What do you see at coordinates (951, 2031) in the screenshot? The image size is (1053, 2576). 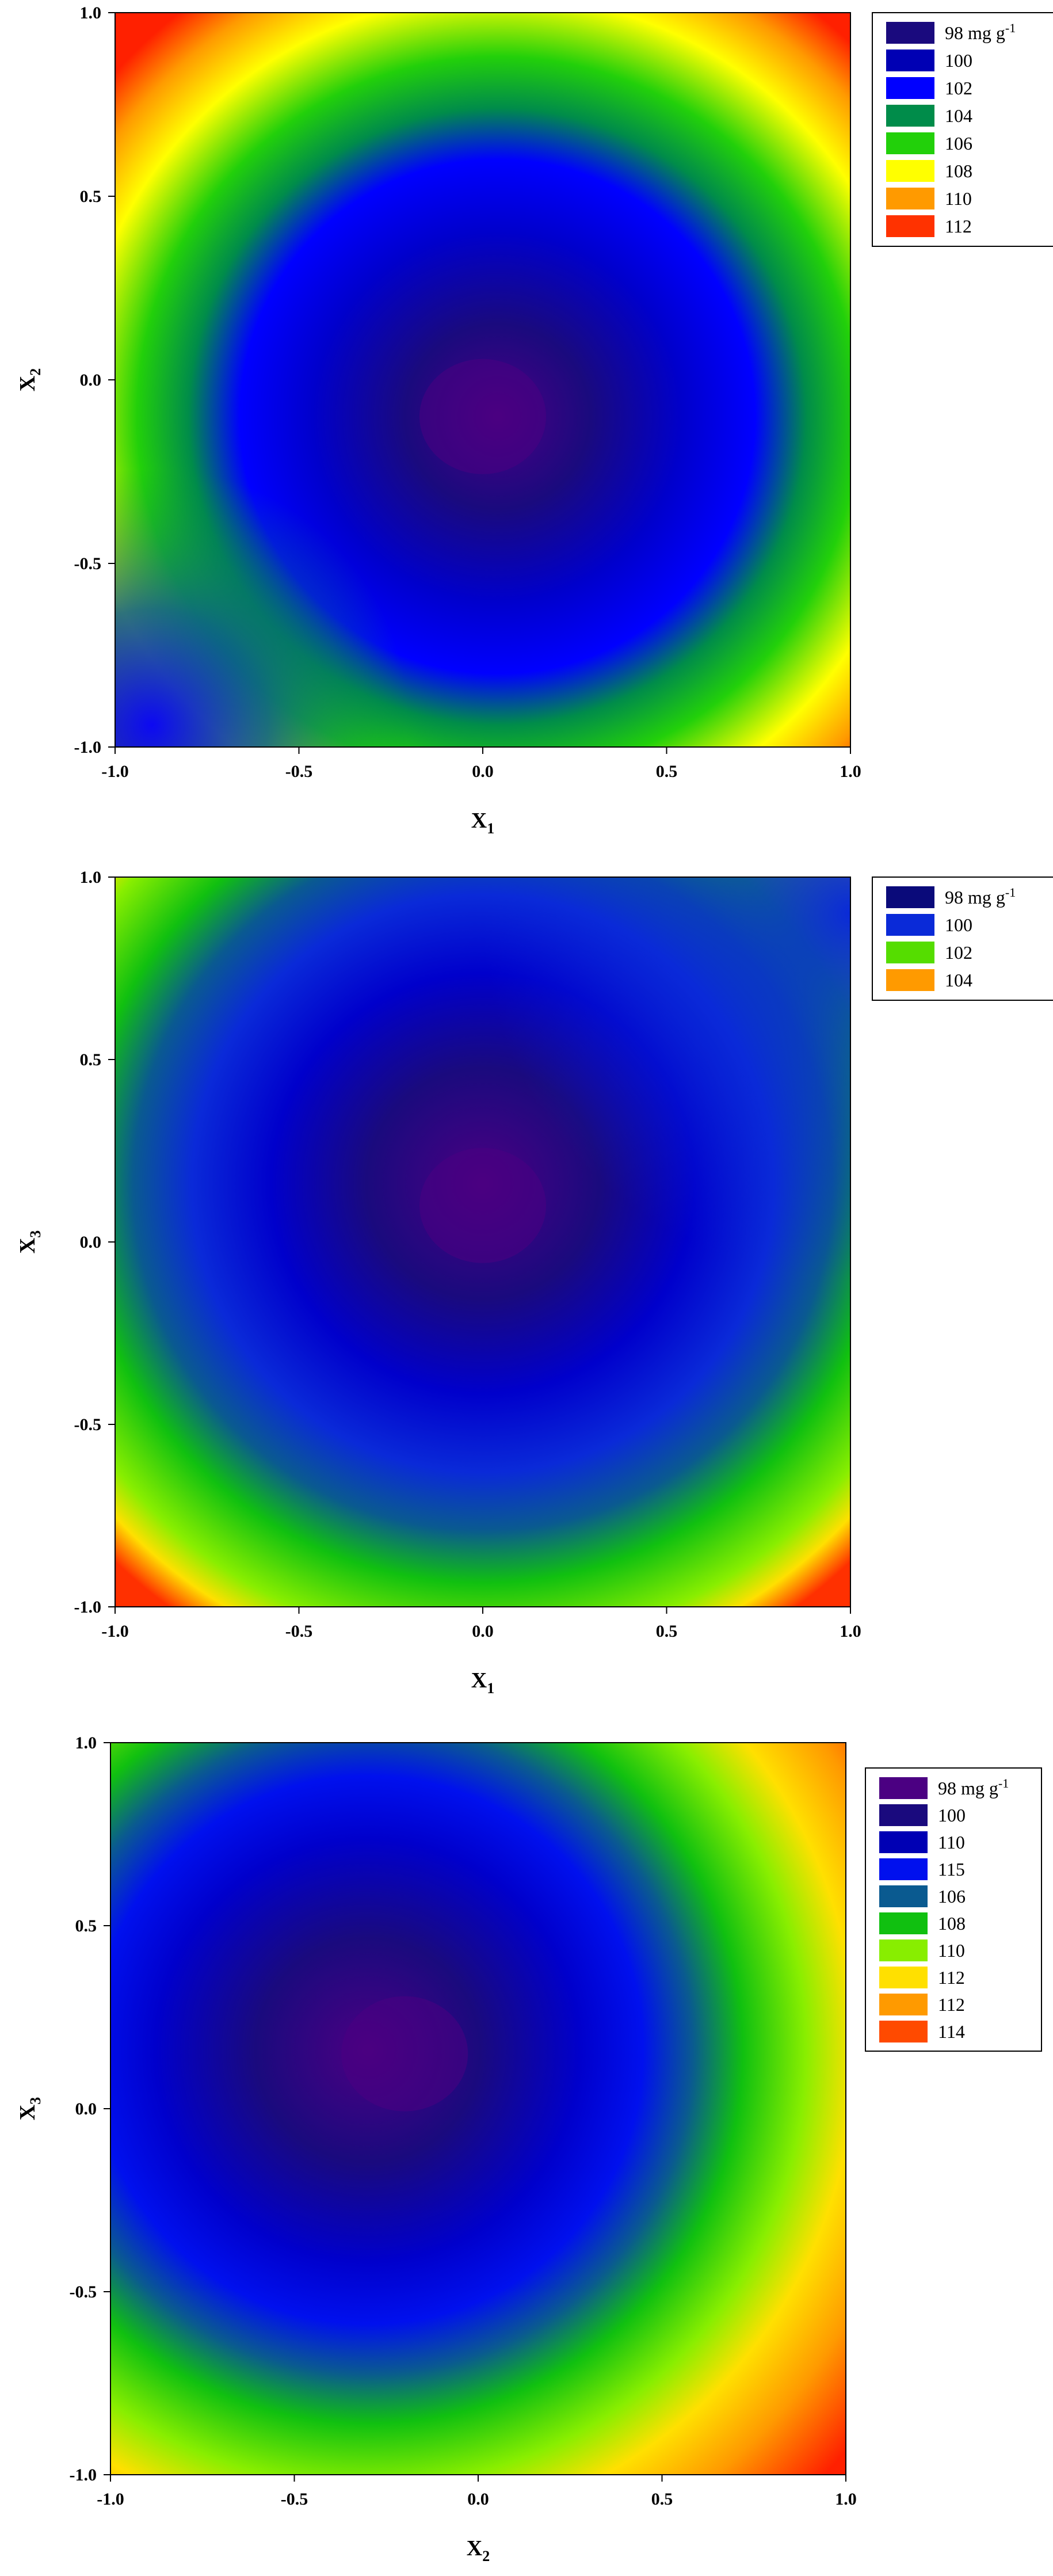 I see `legend-label: 114` at bounding box center [951, 2031].